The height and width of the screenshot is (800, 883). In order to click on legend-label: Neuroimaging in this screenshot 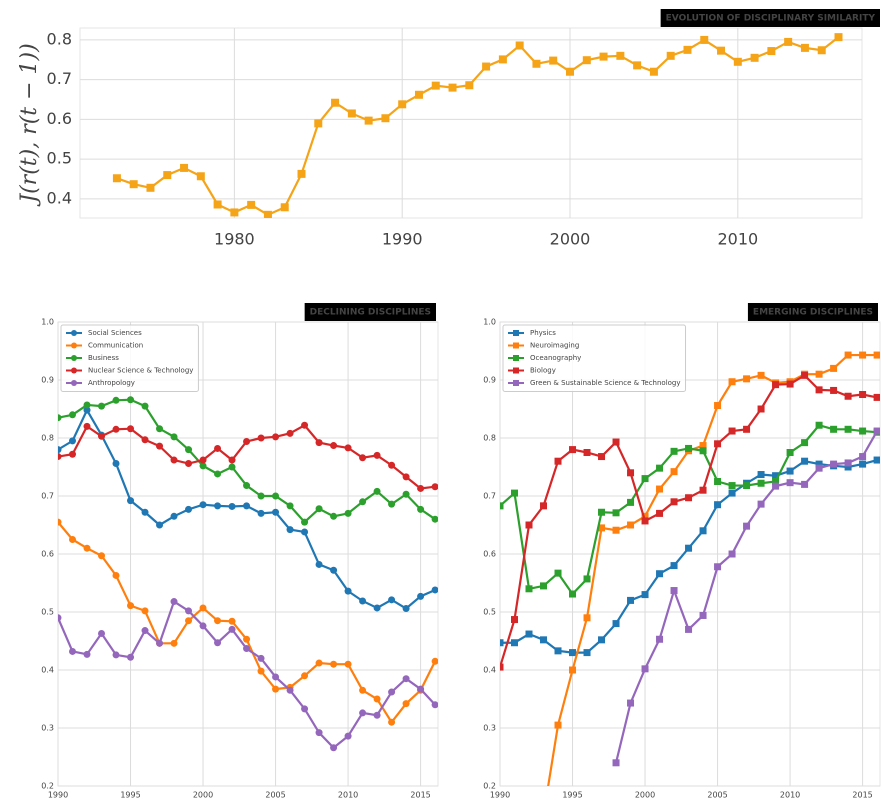, I will do `click(554, 346)`.